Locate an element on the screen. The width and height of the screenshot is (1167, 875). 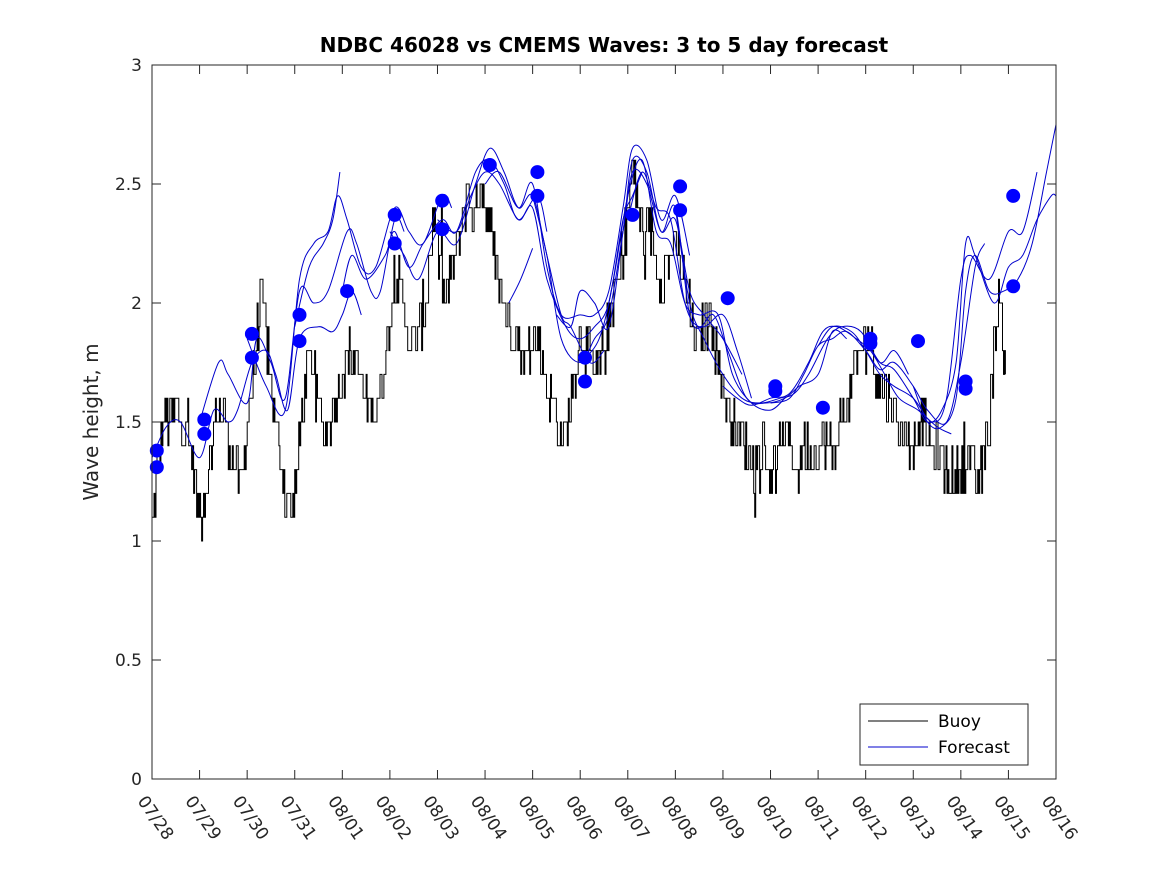
legend-box is located at coordinates (944, 734).